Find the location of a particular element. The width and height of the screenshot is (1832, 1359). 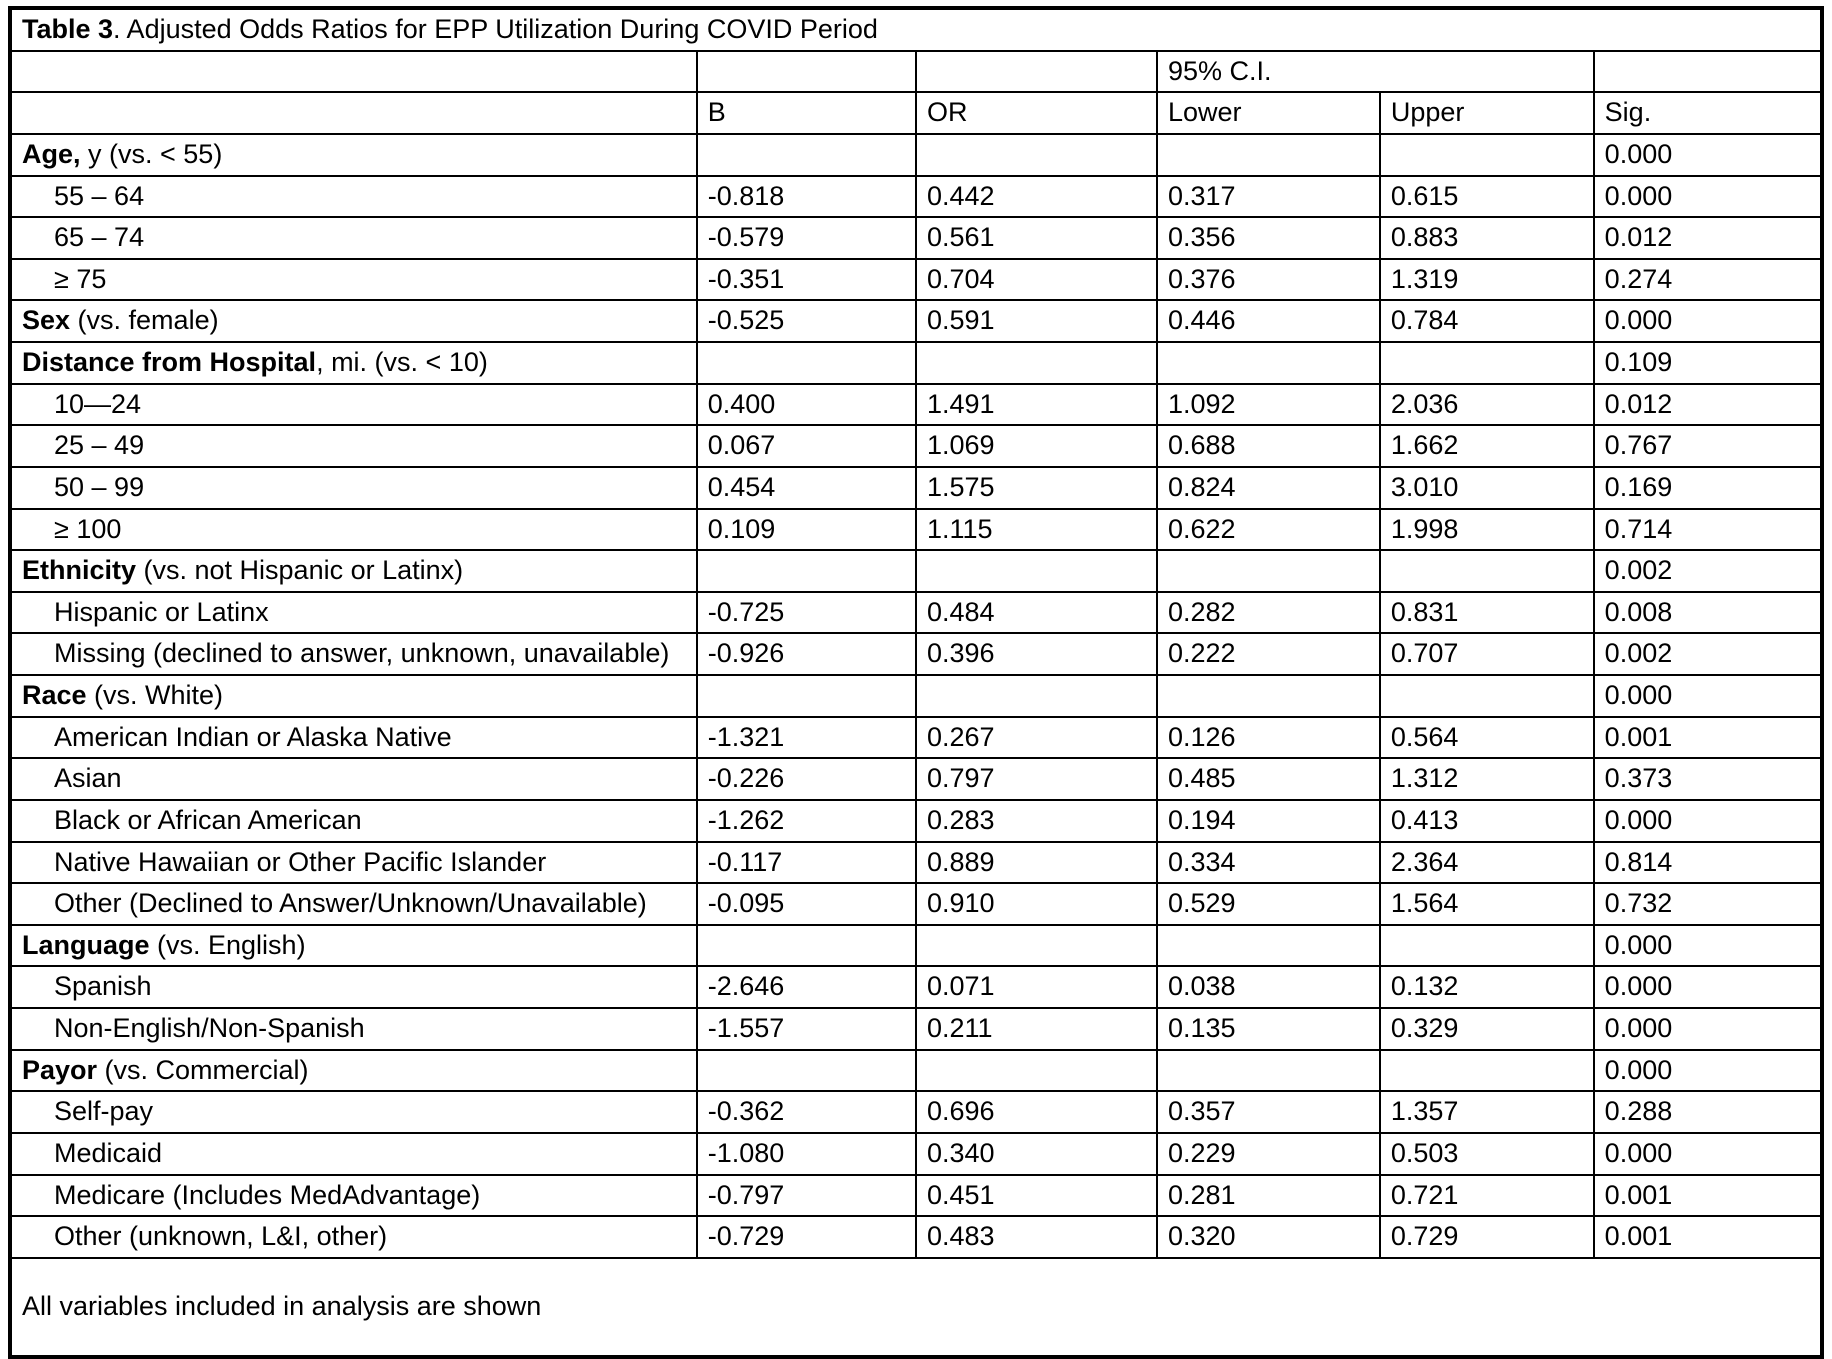

table-row: Spanish -2.646 0.071 0.038 0.132 0.000 is located at coordinates (916, 987).